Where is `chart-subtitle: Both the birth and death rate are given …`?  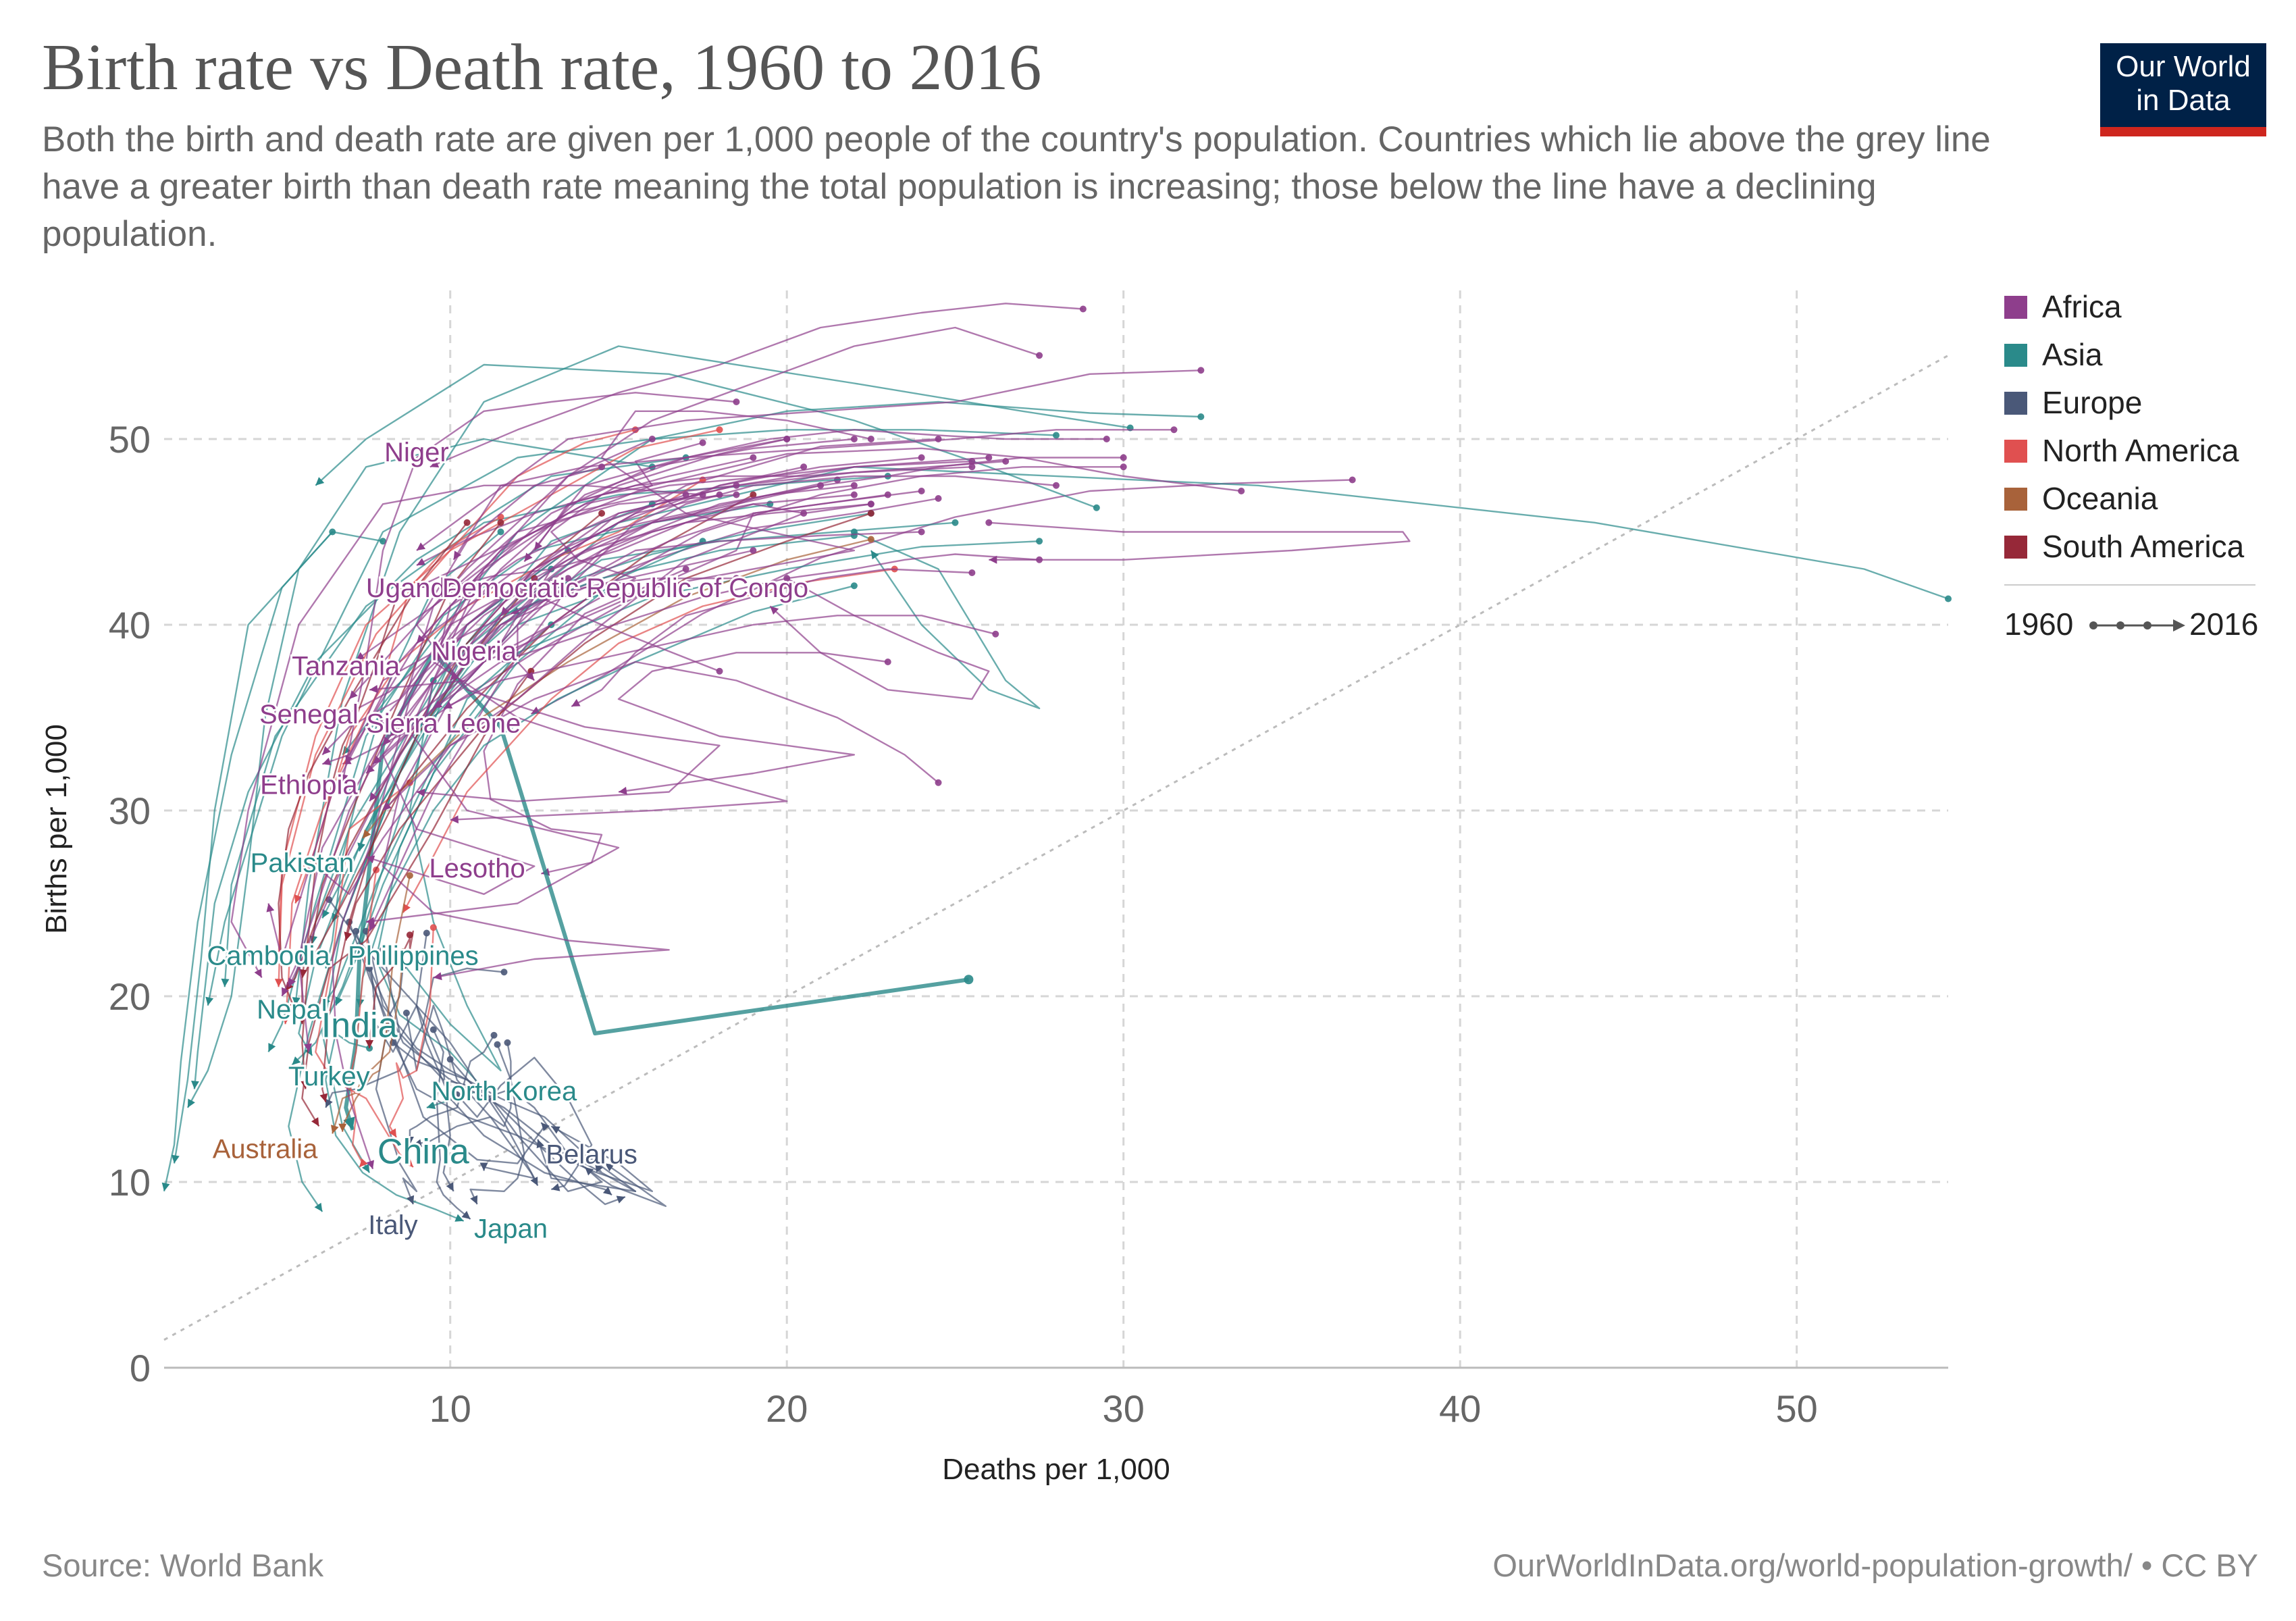
chart-subtitle: Both the birth and death rate are given … is located at coordinates (1016, 187).